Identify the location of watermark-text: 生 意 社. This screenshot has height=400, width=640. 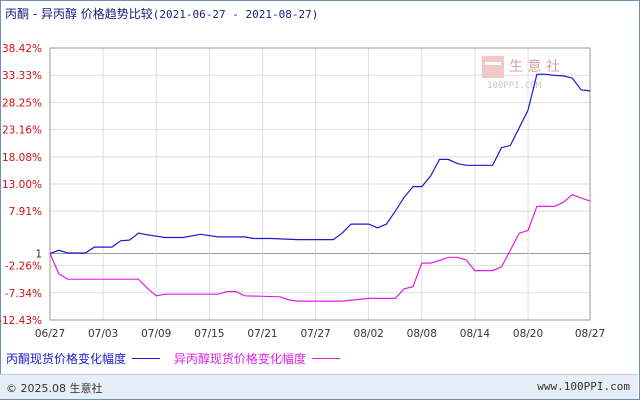
(534, 66).